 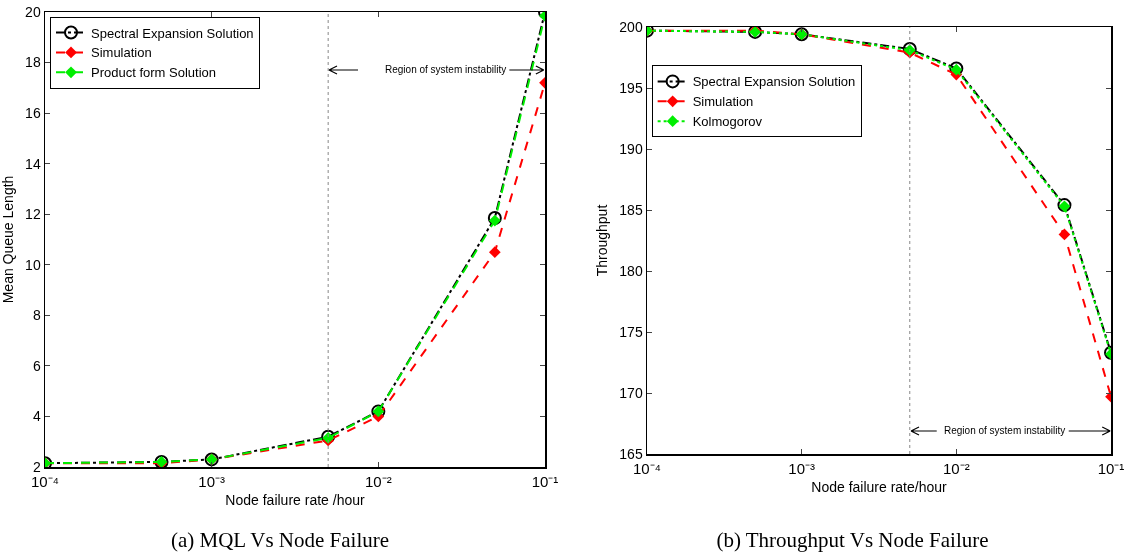 I want to click on y-tick-label: 14, so click(x=33, y=163).